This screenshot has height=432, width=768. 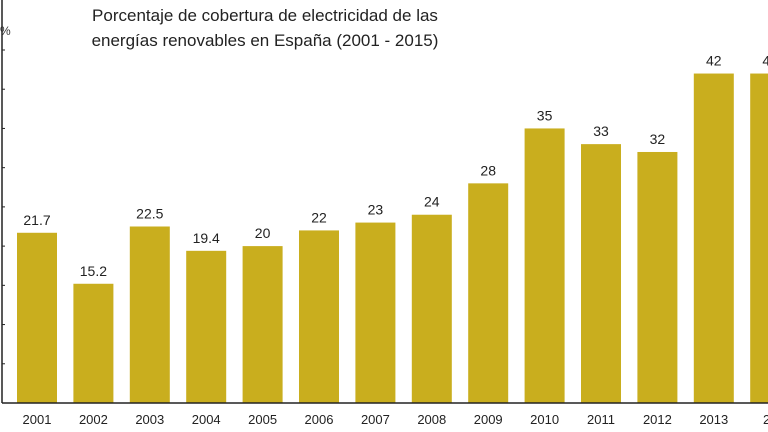 What do you see at coordinates (263, 233) in the screenshot?
I see `data-label-2005: 20` at bounding box center [263, 233].